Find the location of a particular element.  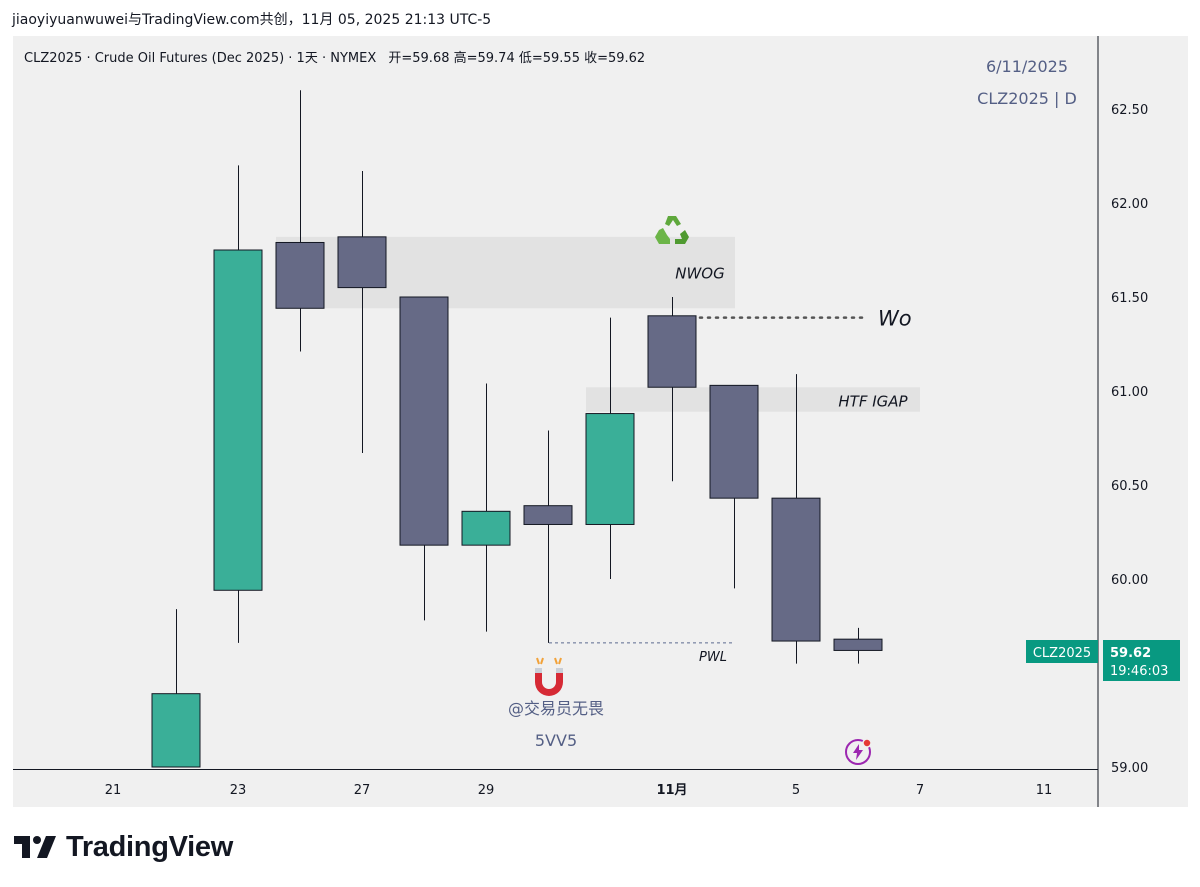

price-tag-symbol: CLZ2025 is located at coordinates (1062, 653).